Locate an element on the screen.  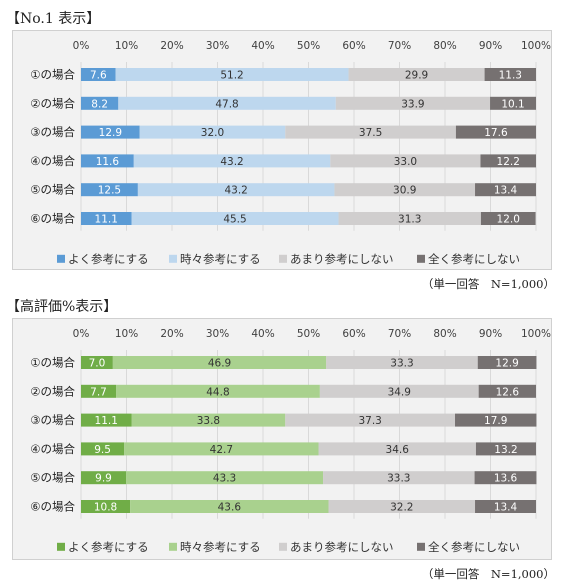
data-label: 37.3 is located at coordinates (369, 421).